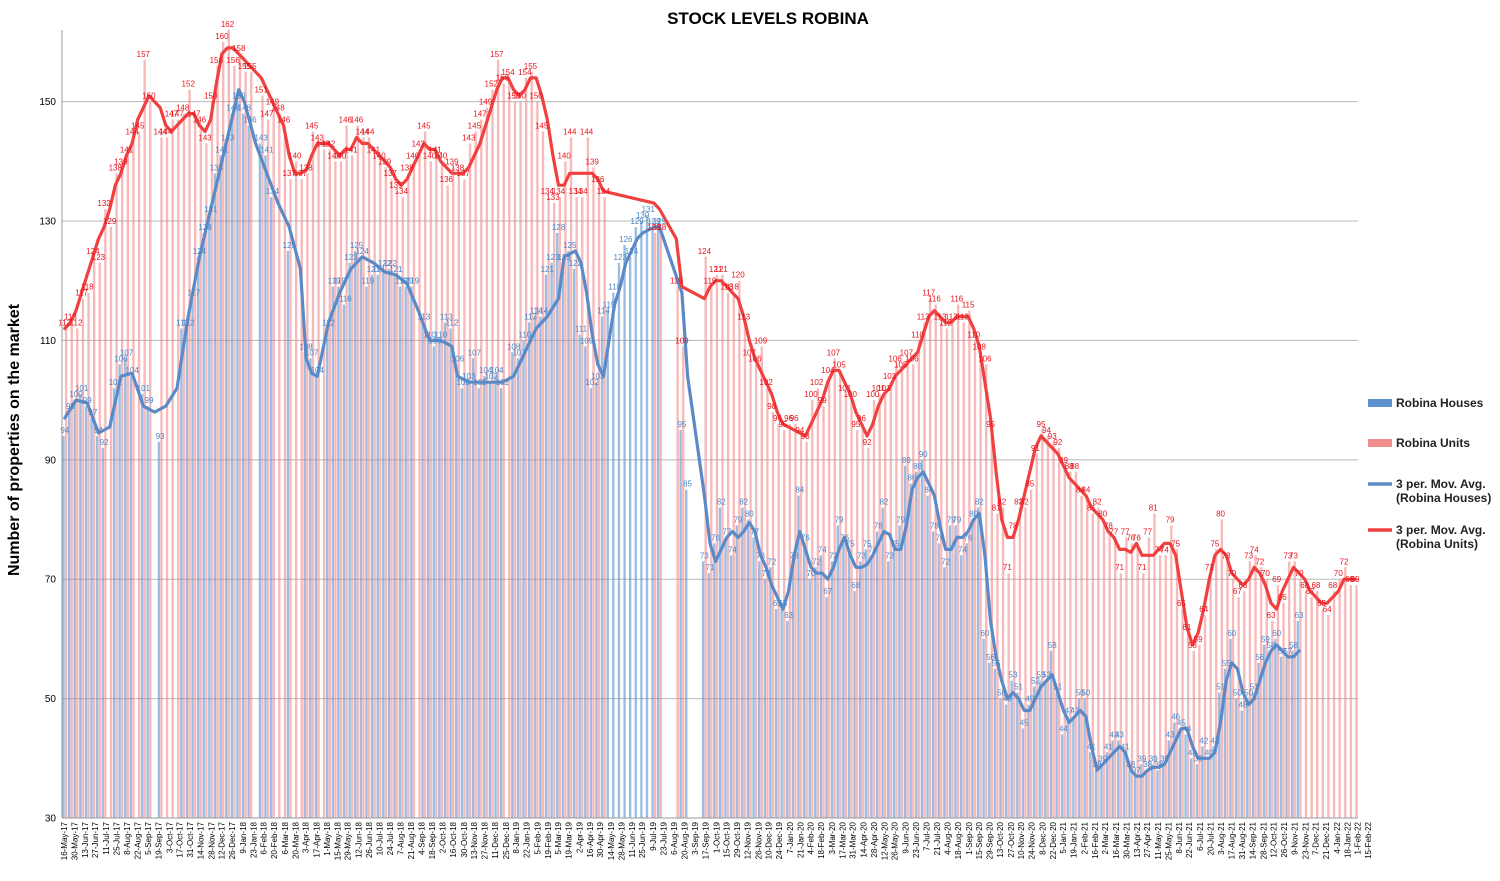 This screenshot has width=1500, height=881. What do you see at coordinates (274, 839) in the screenshot?
I see `x-tick-label: 20-Feb-18` at bounding box center [274, 839].